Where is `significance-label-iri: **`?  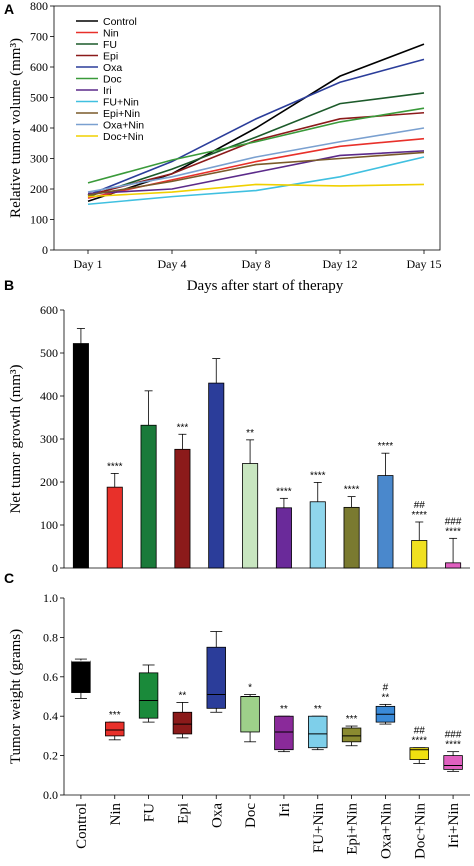
significance-label-iri: ** is located at coordinates (284, 709).